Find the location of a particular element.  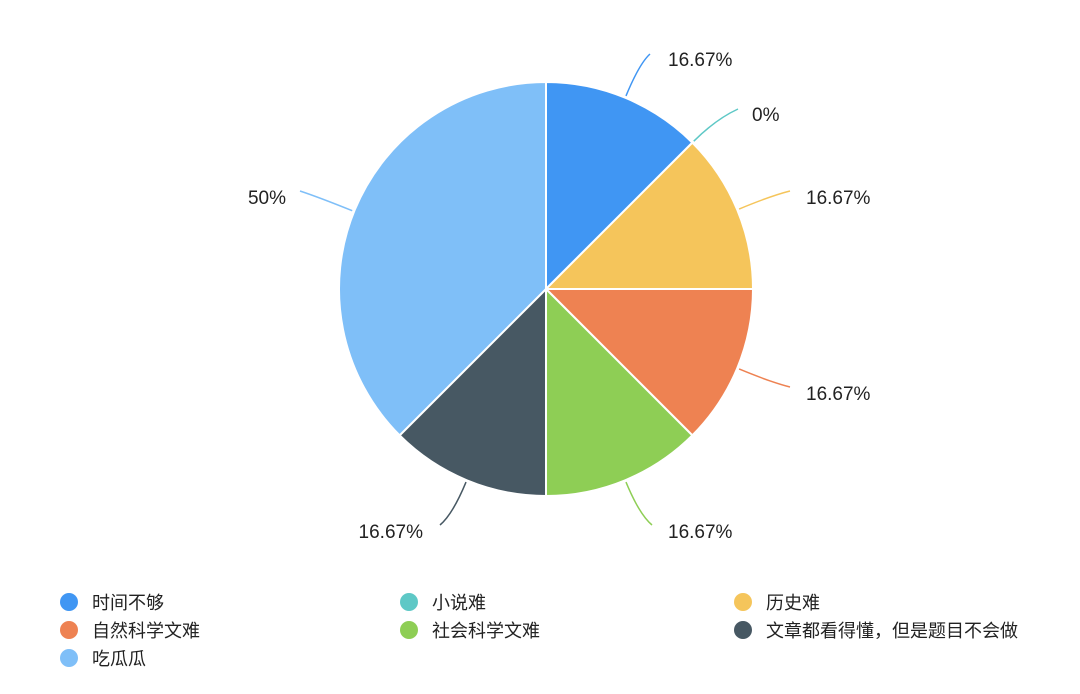

legend-item-6: 吃瓜瓜 is located at coordinates (103, 658).